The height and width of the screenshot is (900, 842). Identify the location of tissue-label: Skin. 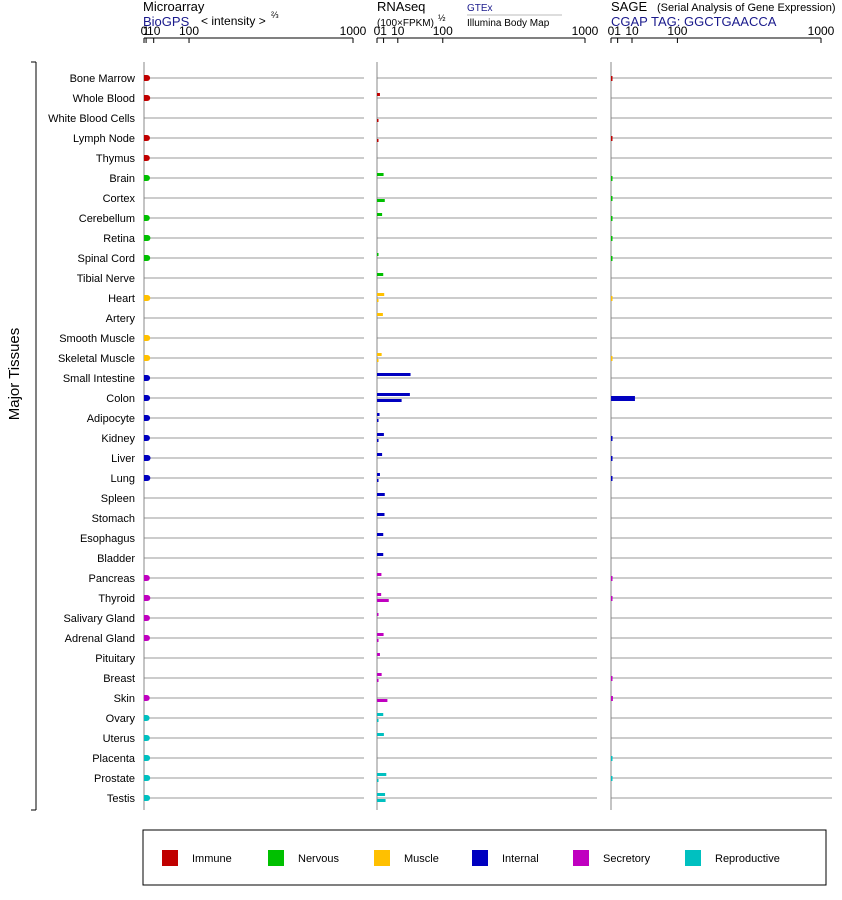
(124, 699).